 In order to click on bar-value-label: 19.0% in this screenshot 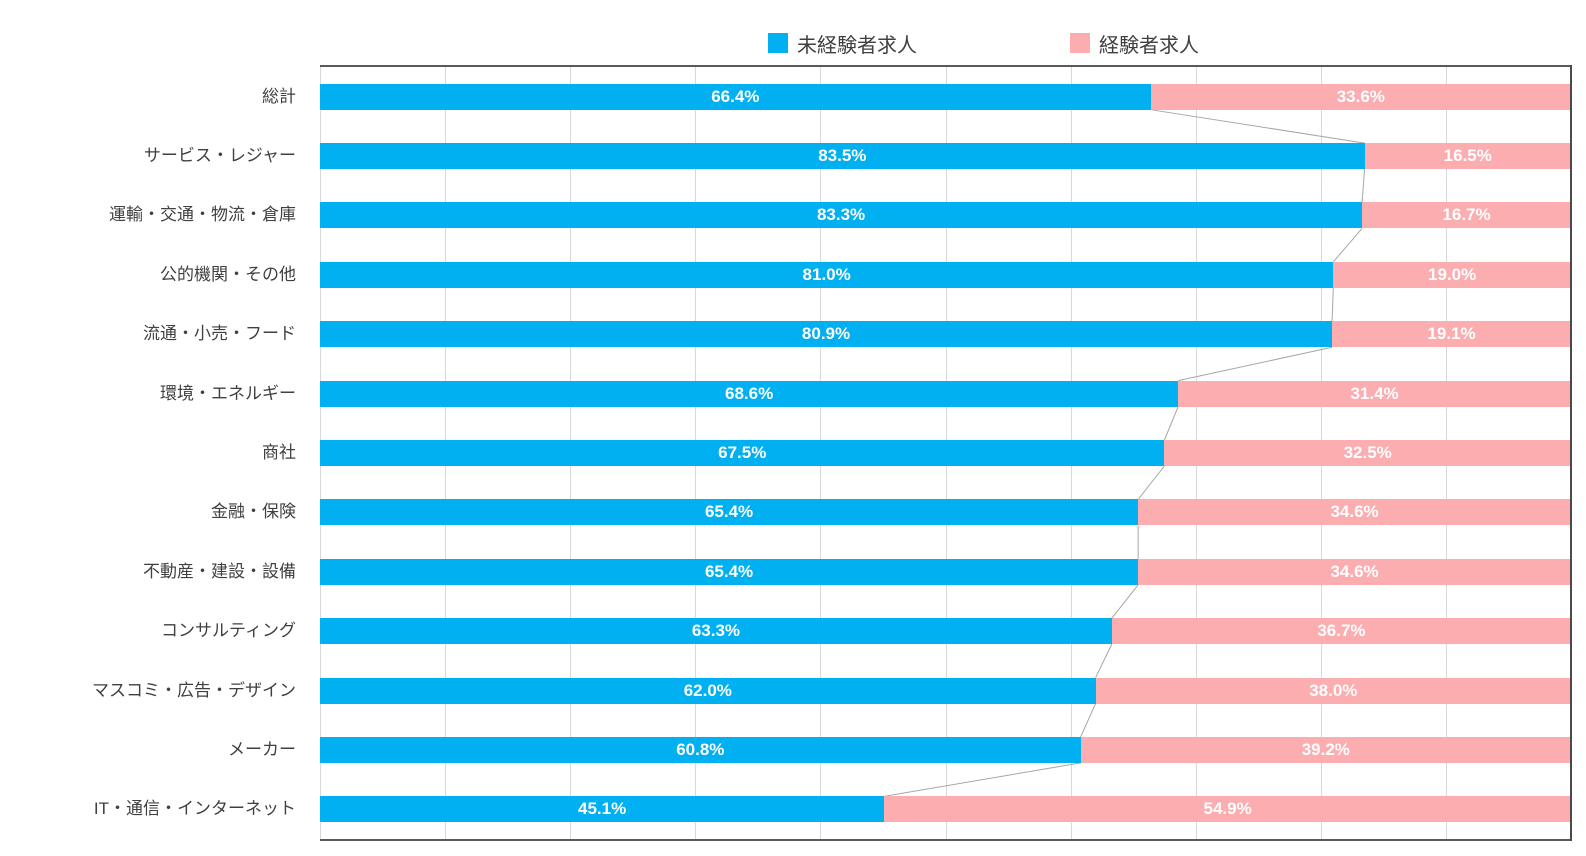, I will do `click(1452, 274)`.